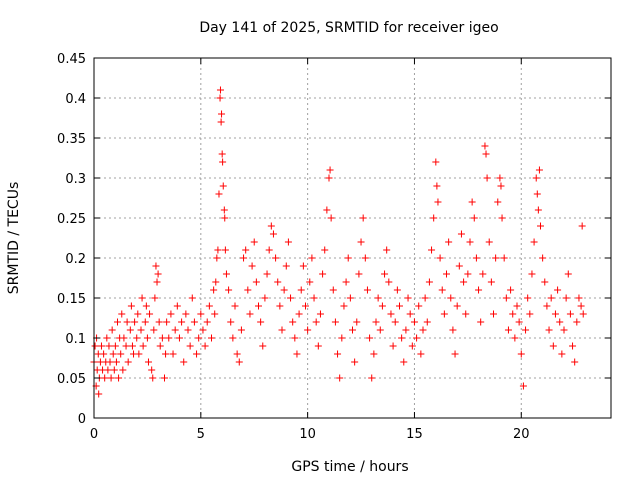 The width and height of the screenshot is (640, 480). Describe the element at coordinates (201, 434) in the screenshot. I see `x-tick-label: 5` at that location.